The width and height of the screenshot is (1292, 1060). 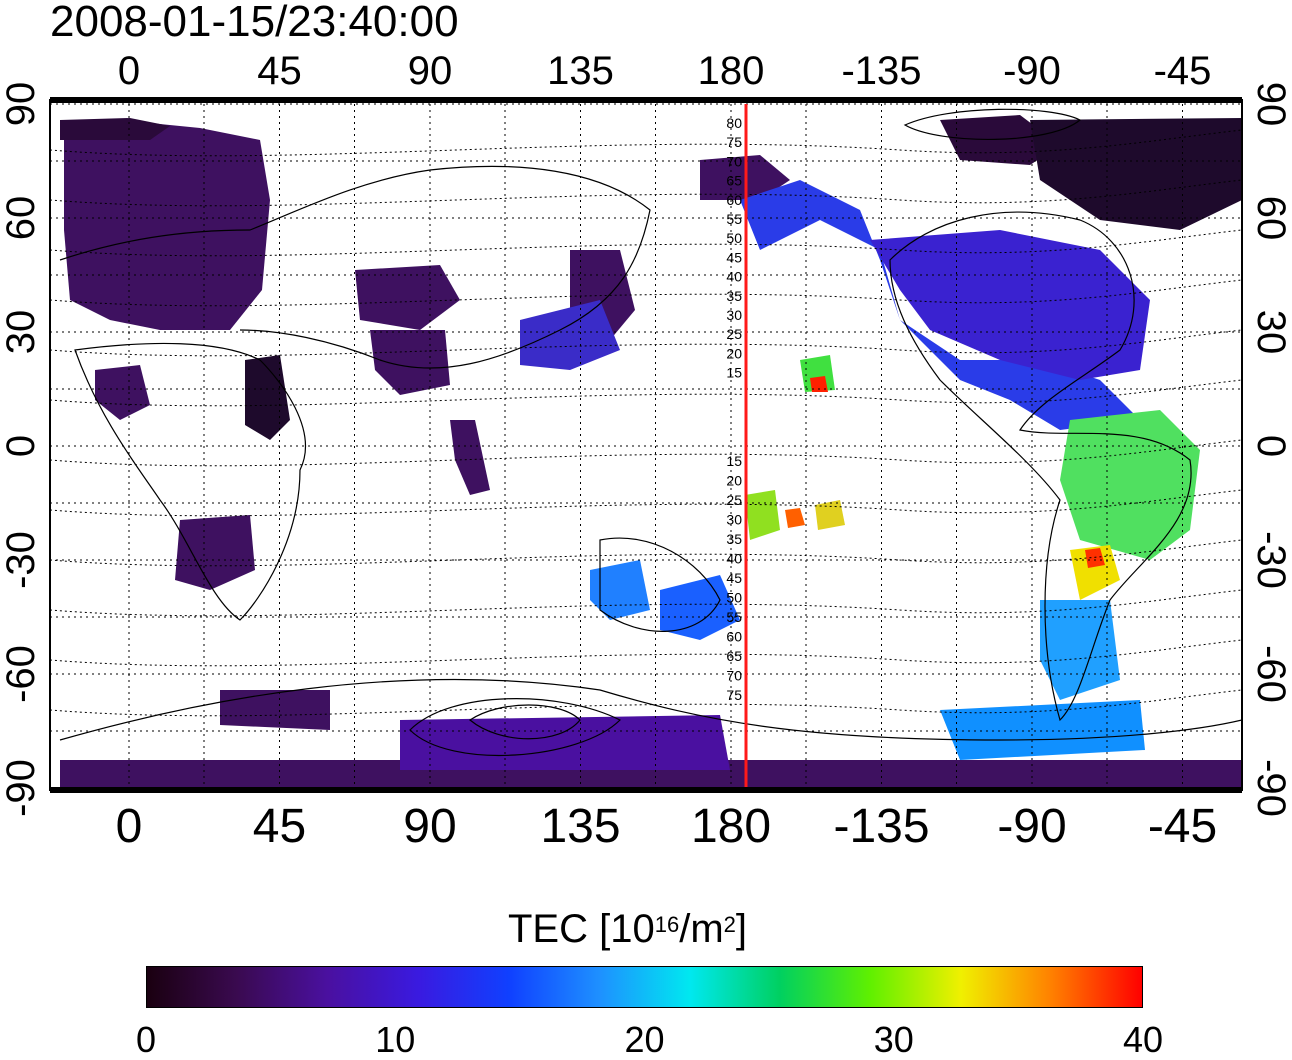 I want to click on latitude-ticks-right: 90 60 30 0 -30 -60 -90, so click(x=1270, y=449).